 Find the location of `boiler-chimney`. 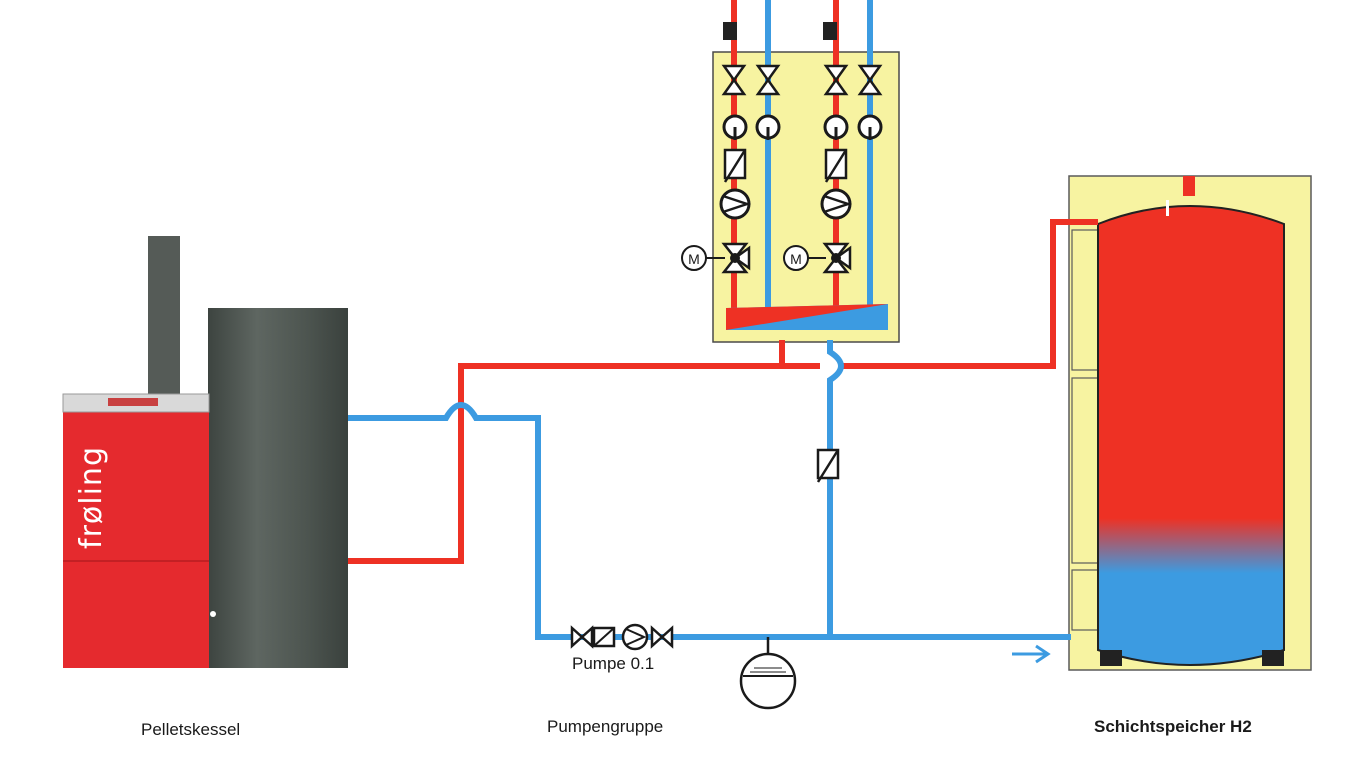

boiler-chimney is located at coordinates (164, 316).